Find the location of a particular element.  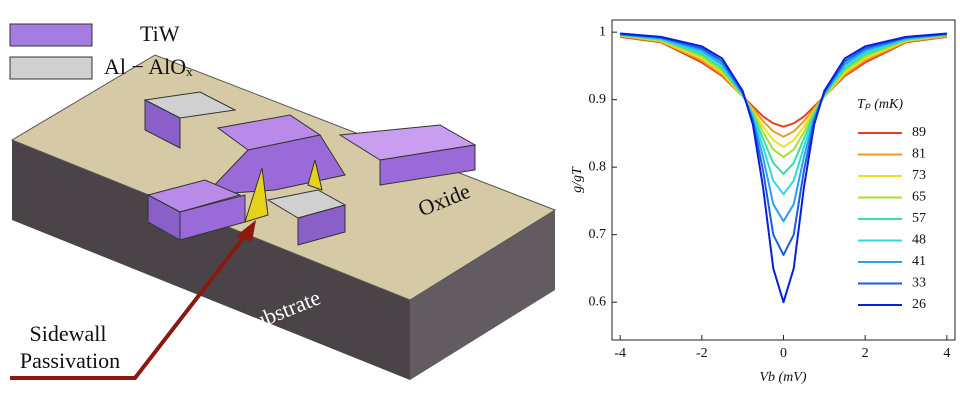

alox-swatch is located at coordinates (51, 68).